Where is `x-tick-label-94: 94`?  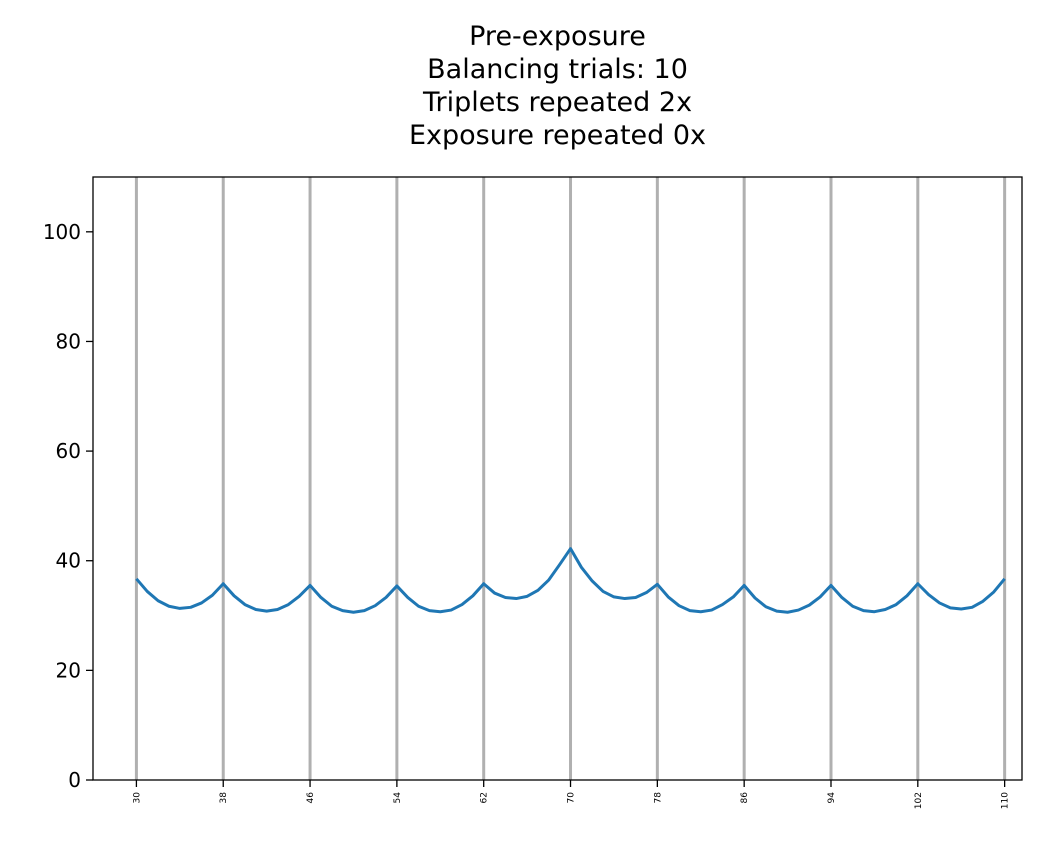 x-tick-label-94: 94 is located at coordinates (832, 798).